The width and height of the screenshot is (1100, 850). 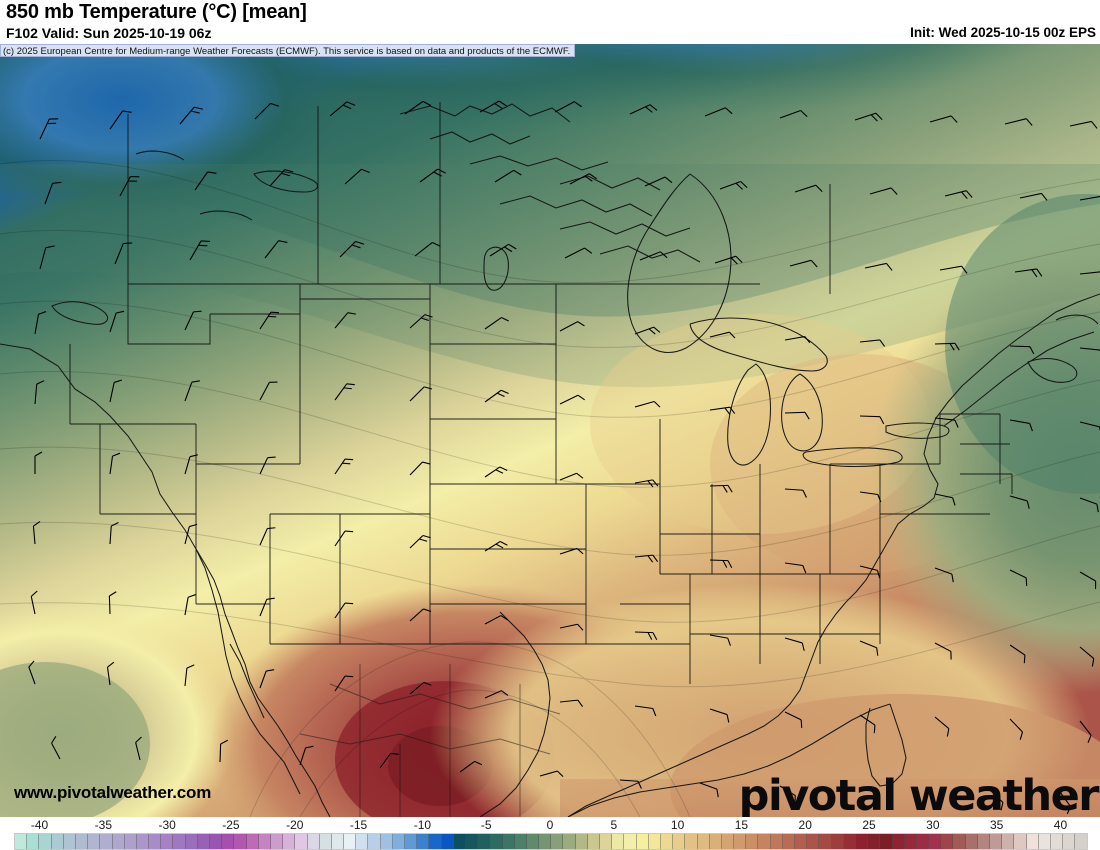 I want to click on brand-watermark: pivotal weather, so click(x=919, y=794).